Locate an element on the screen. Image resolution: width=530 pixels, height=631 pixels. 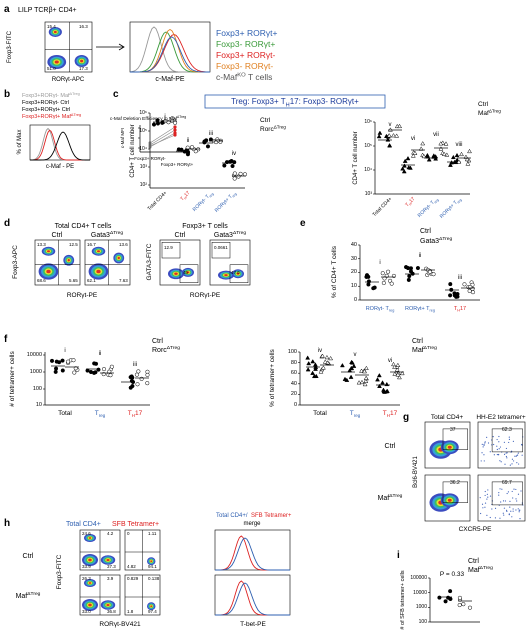
label: HH-E2 tetramer+ is located at coordinates (501, 417).